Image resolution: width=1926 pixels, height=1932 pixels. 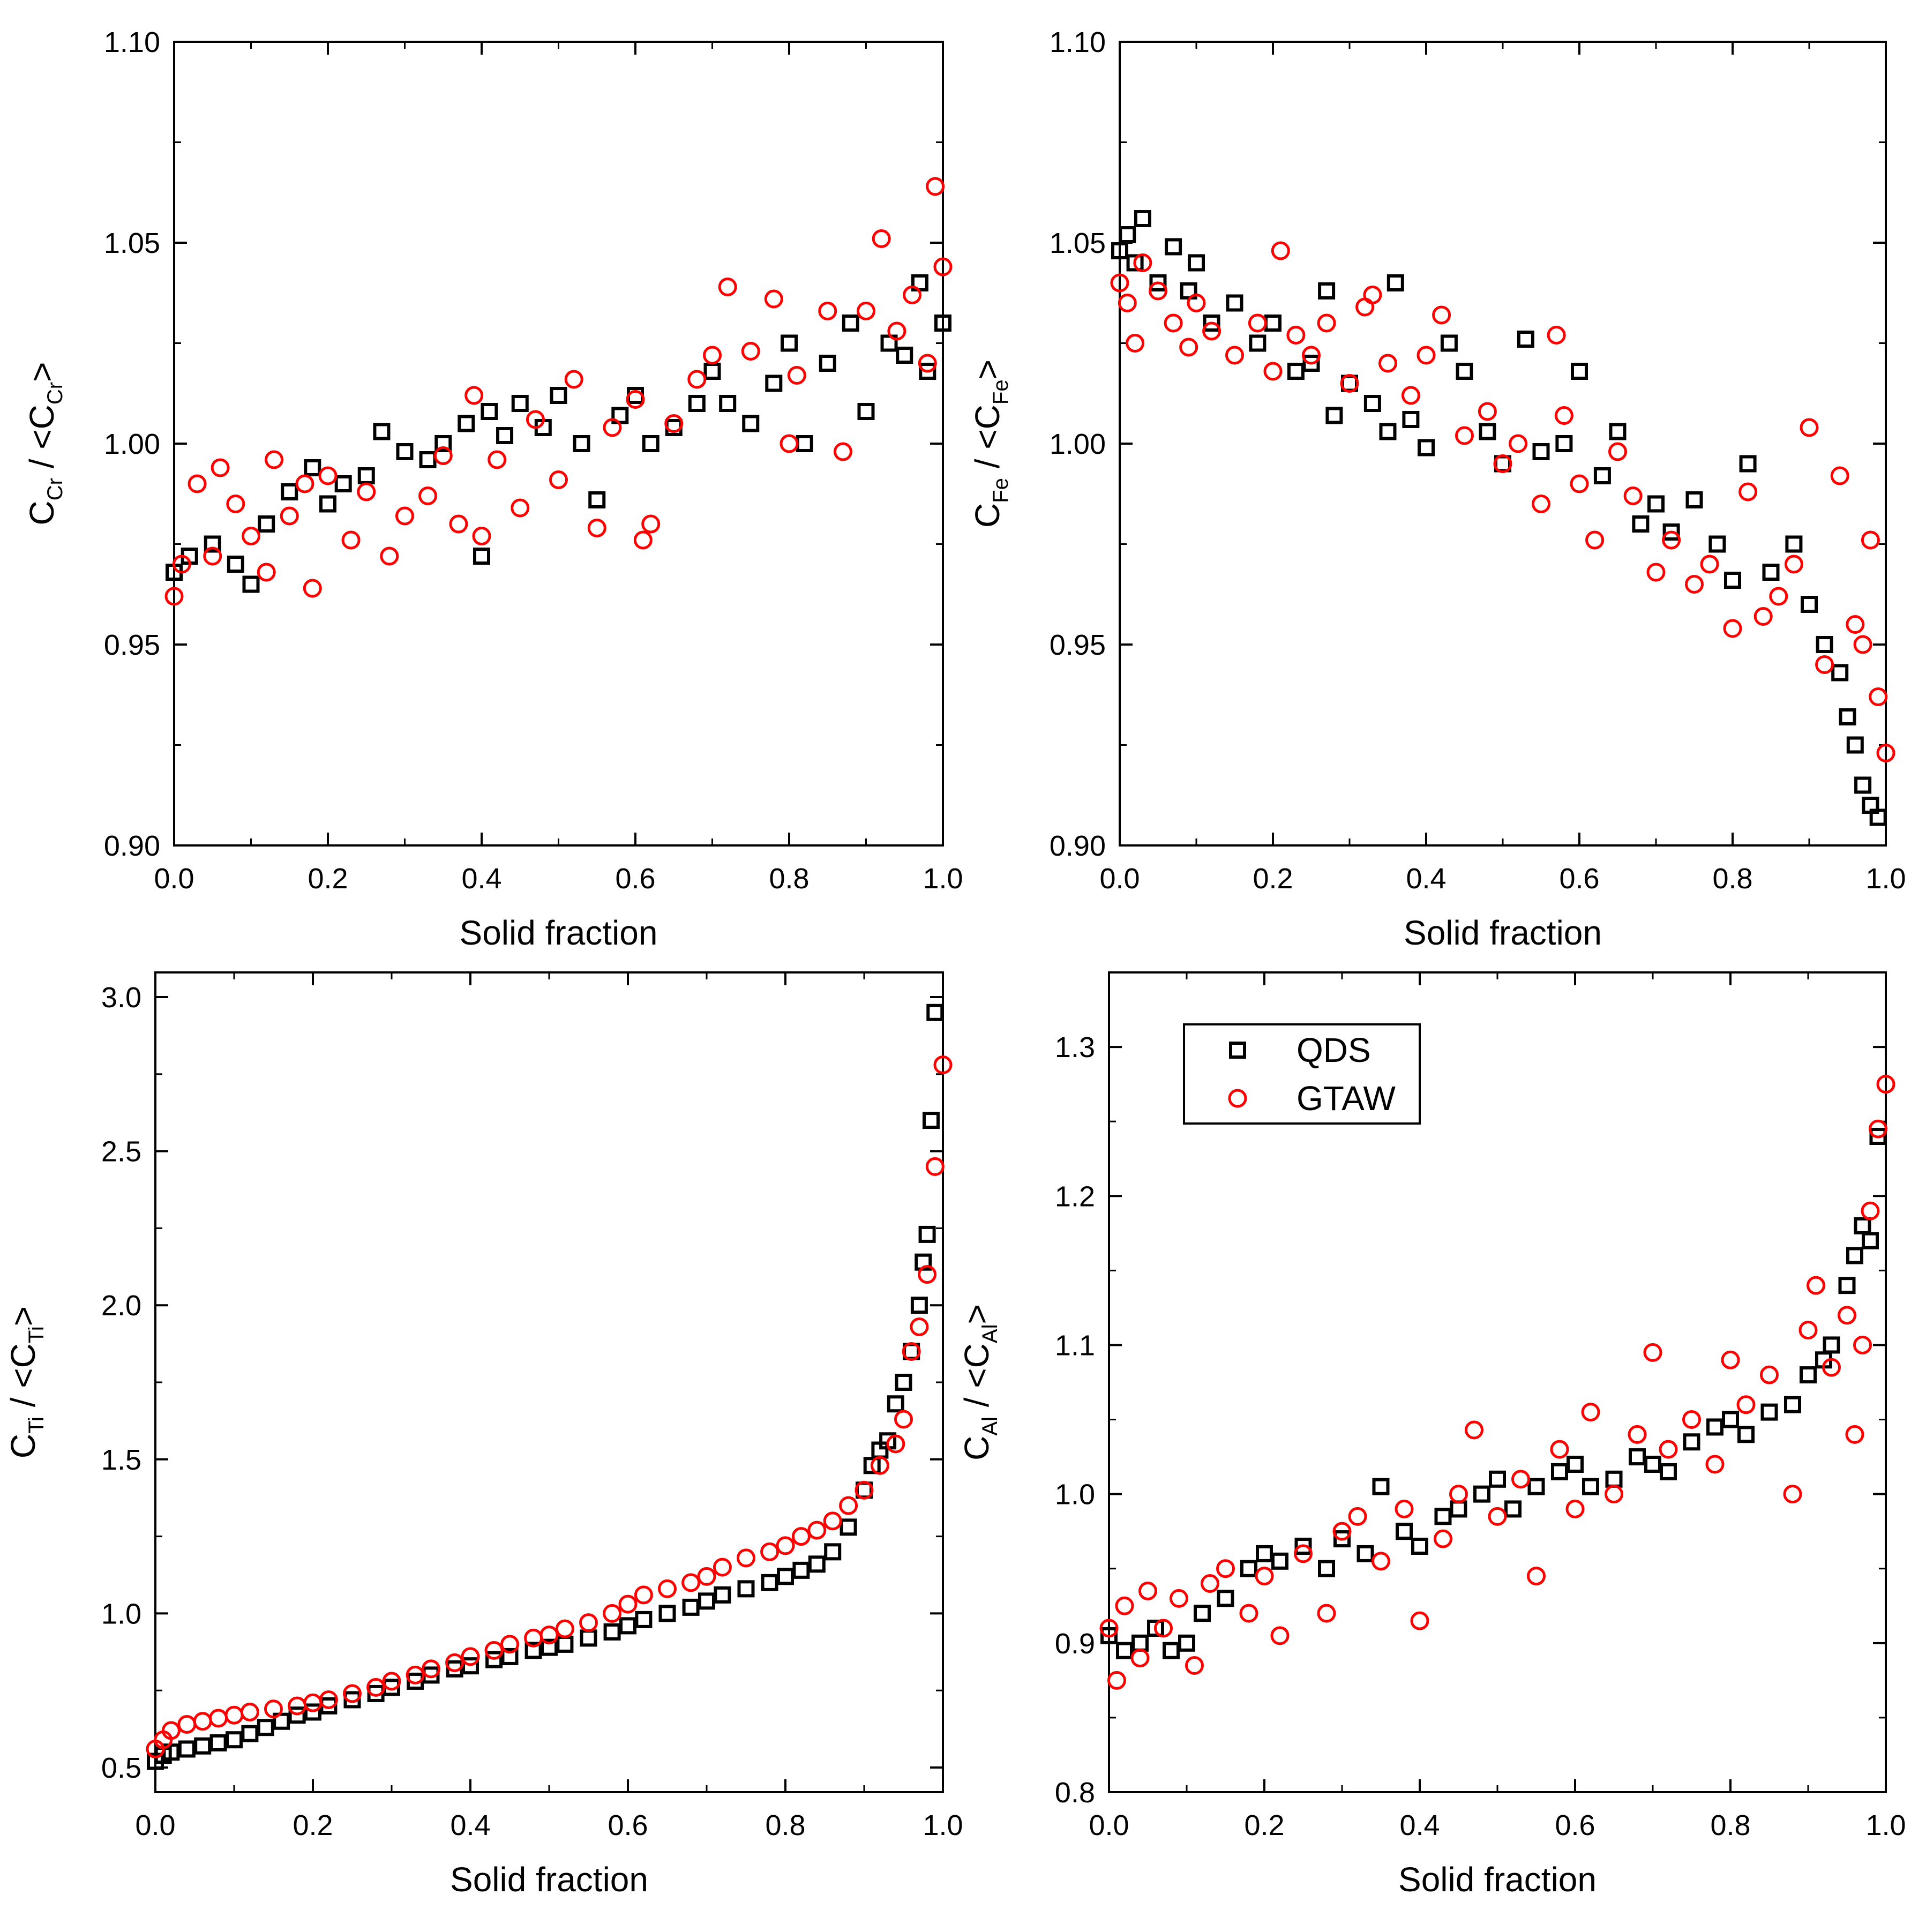 I want to click on x-tick-label: 0.8, so click(x=1732, y=879).